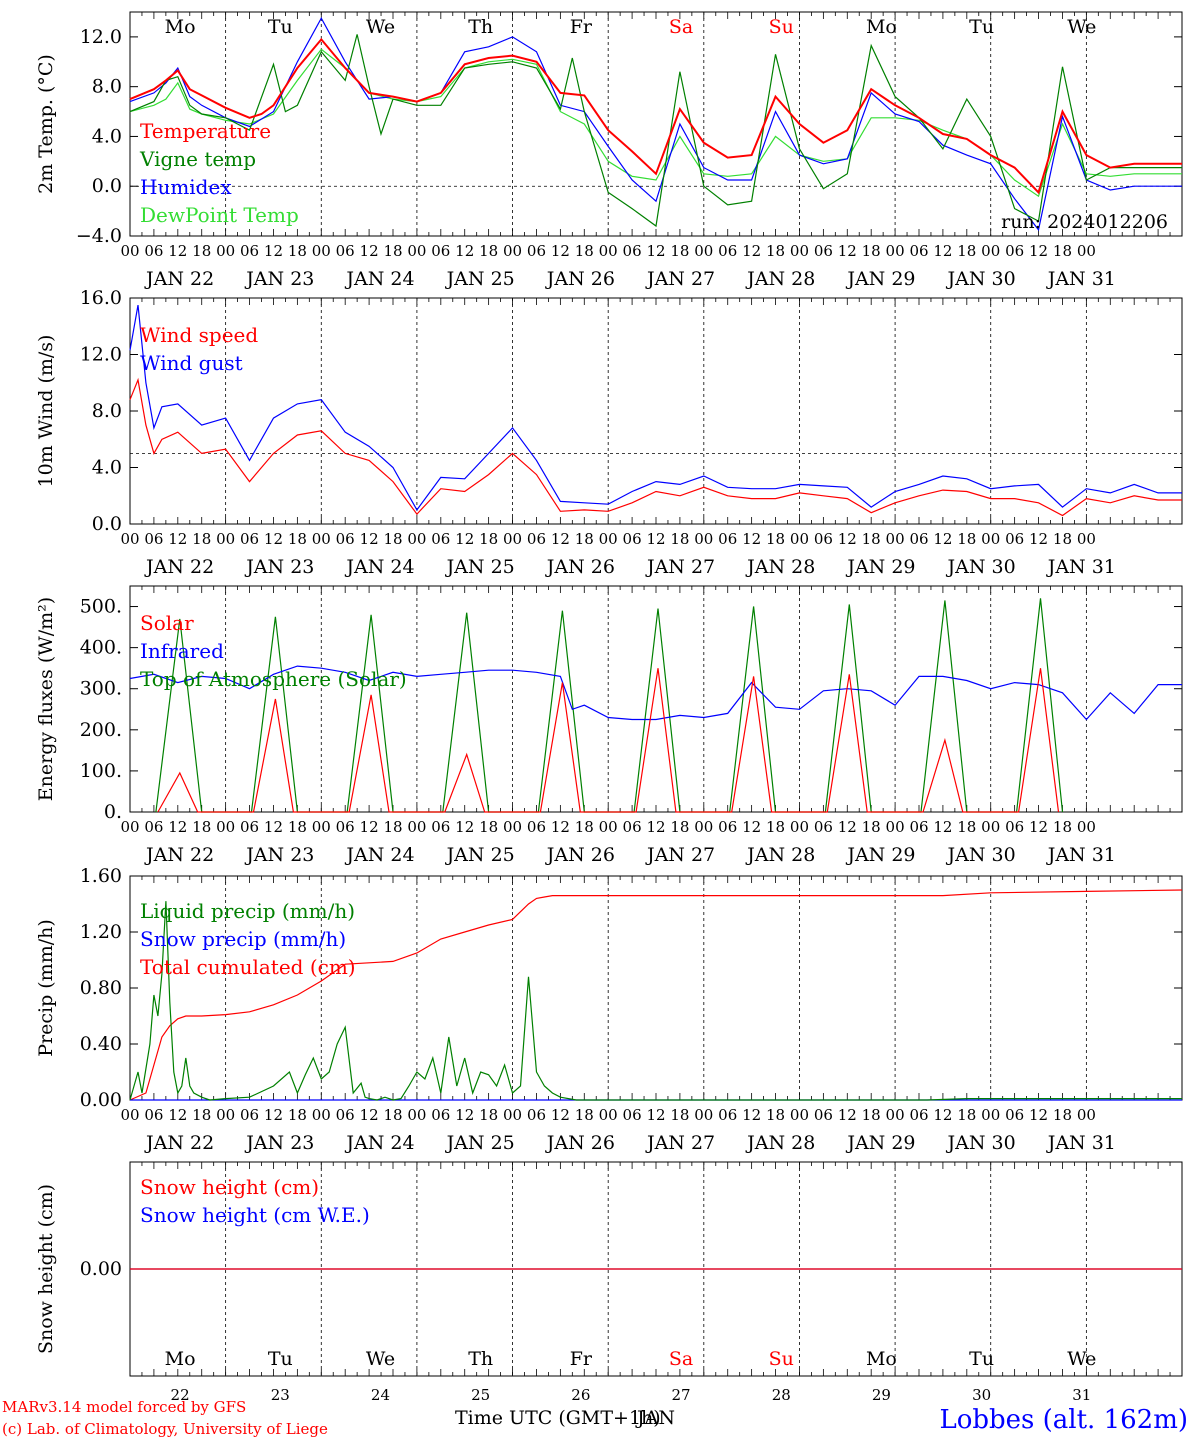 The height and width of the screenshot is (1440, 1194). What do you see at coordinates (46, 1269) in the screenshot?
I see `y-axis-label: Snow height (cm)` at bounding box center [46, 1269].